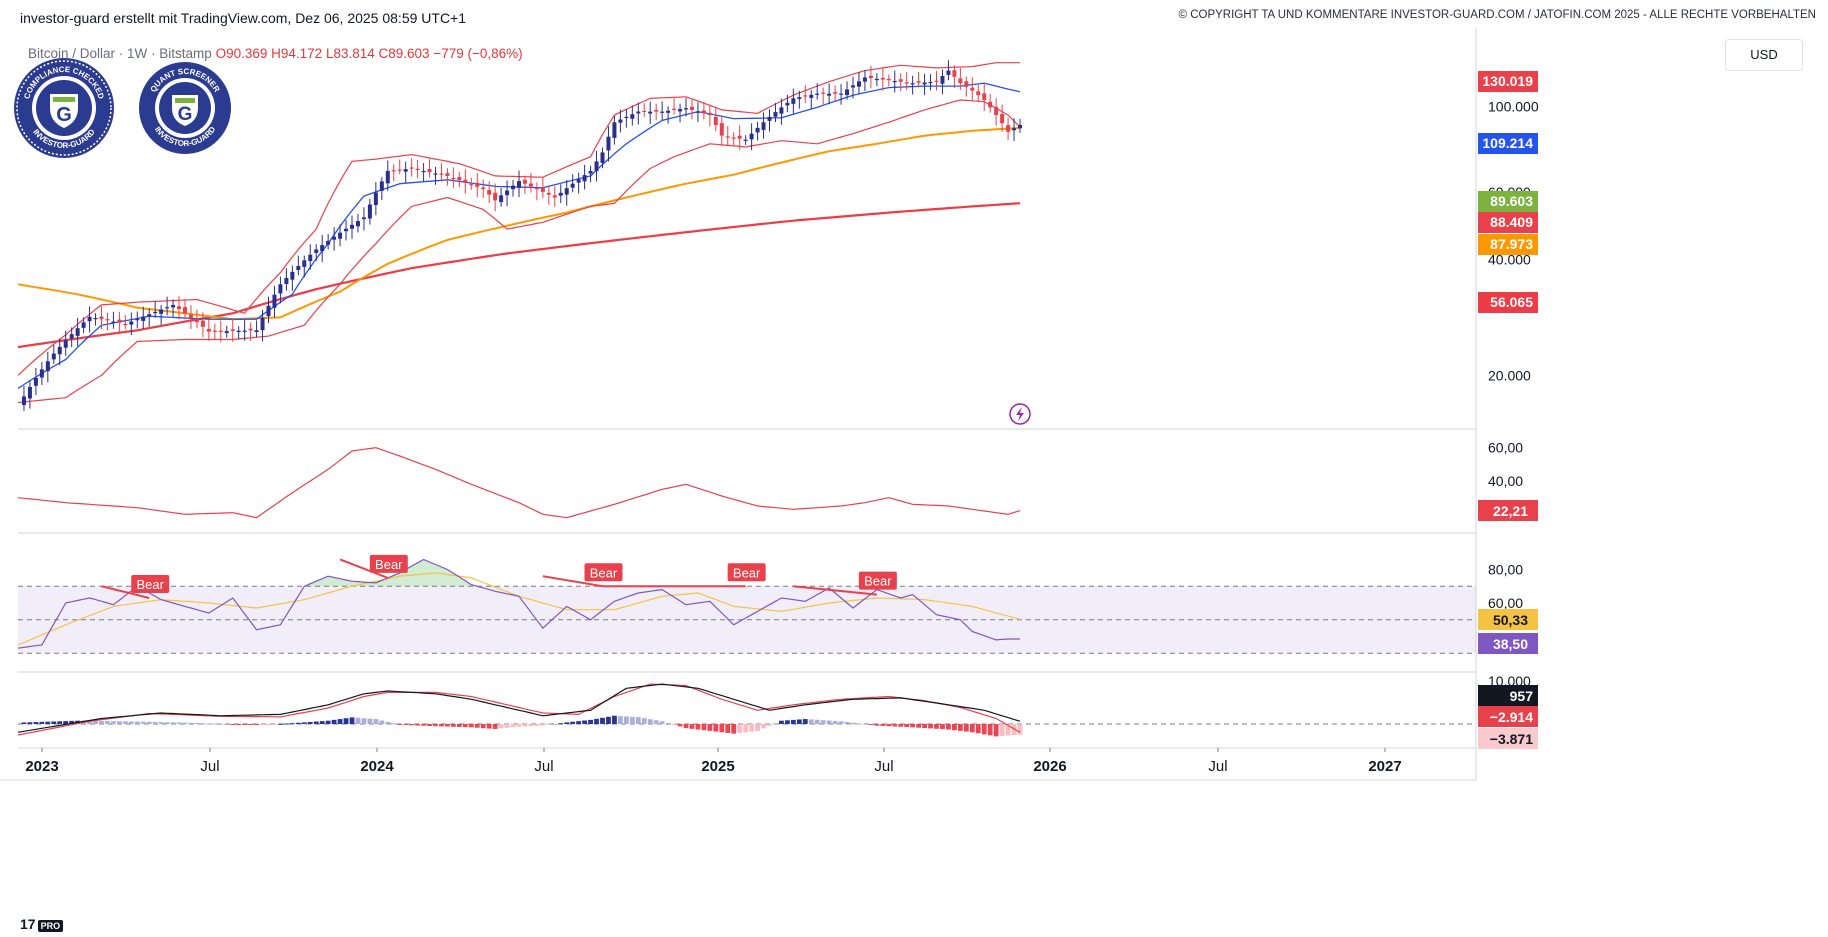 This screenshot has height=937, width=1828. I want to click on compliance-badge-icon: G COMPLIANCE CHECKED INVESTOR-GUARD, so click(64, 108).